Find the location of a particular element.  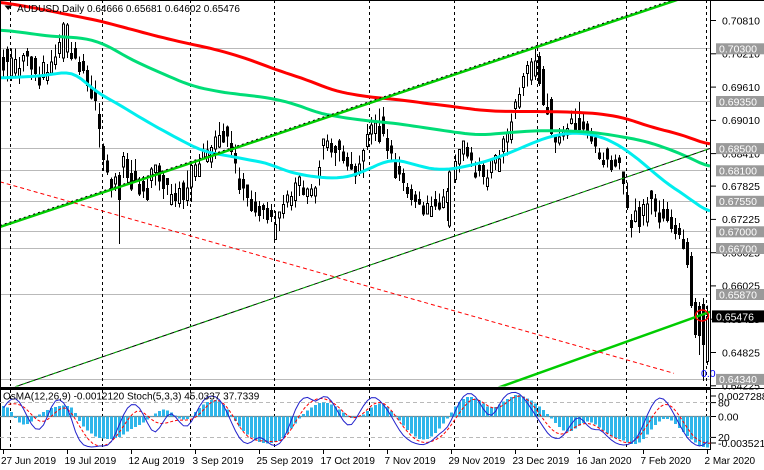

svg-text: 29 Nov 2019 is located at coordinates (477, 461).